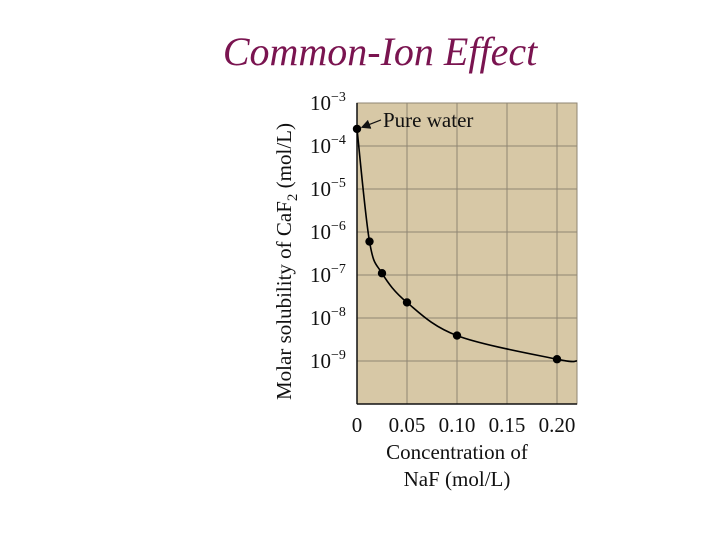 The height and width of the screenshot is (539, 719). I want to click on y-axis-label: Molar solubility of CaF2 (mol/L), so click(286, 261).